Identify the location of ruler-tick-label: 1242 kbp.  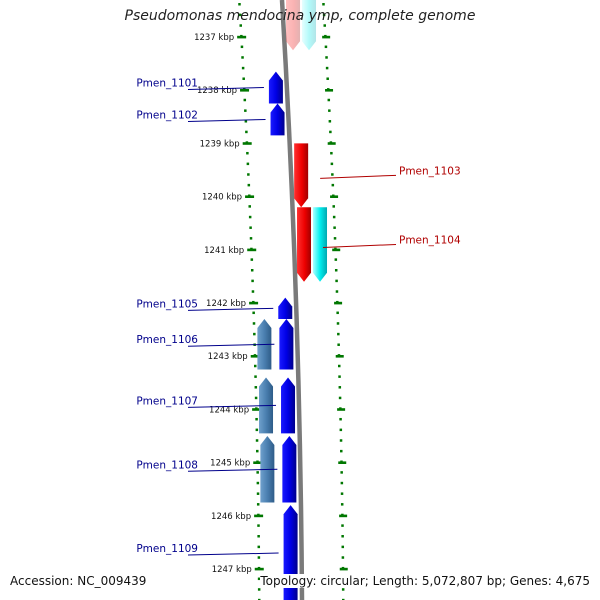
(226, 304).